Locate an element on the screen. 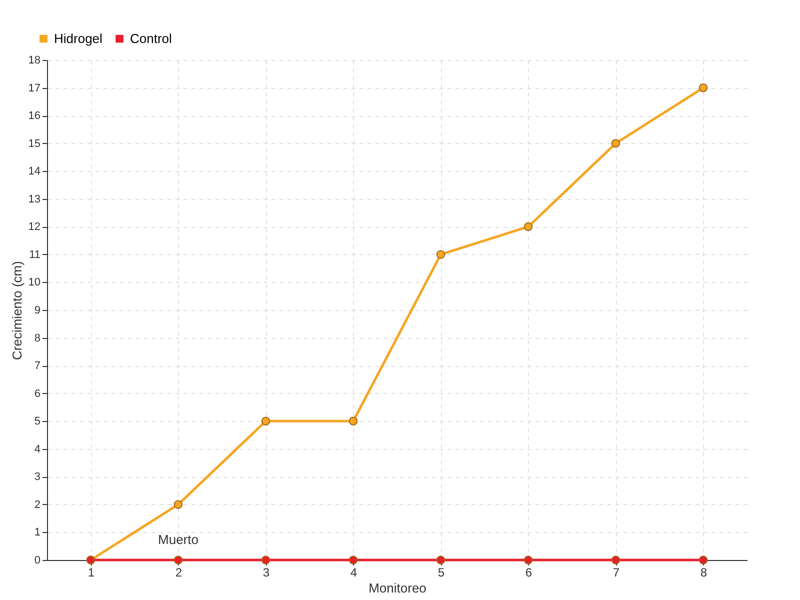 This screenshot has height=600, width=800. y-tick-label: 6 is located at coordinates (37, 394).